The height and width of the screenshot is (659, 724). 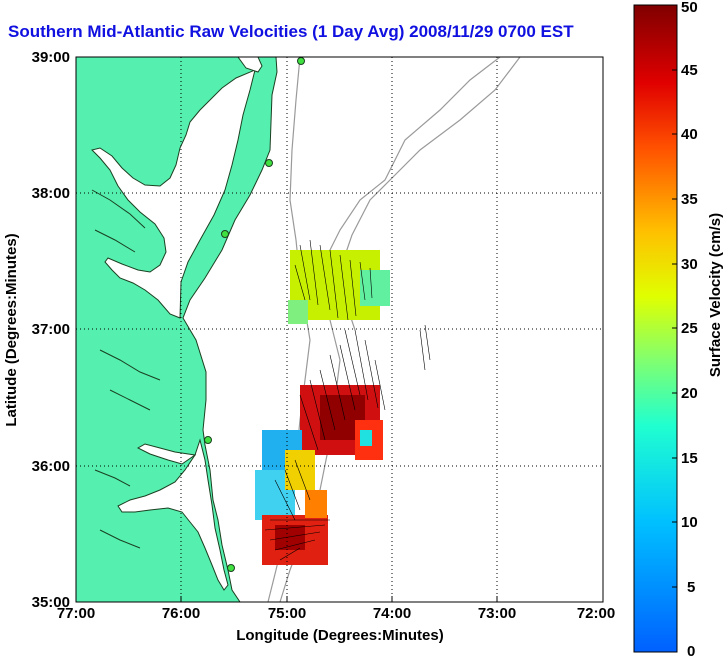 I want to click on rivers, so click(x=126, y=369).